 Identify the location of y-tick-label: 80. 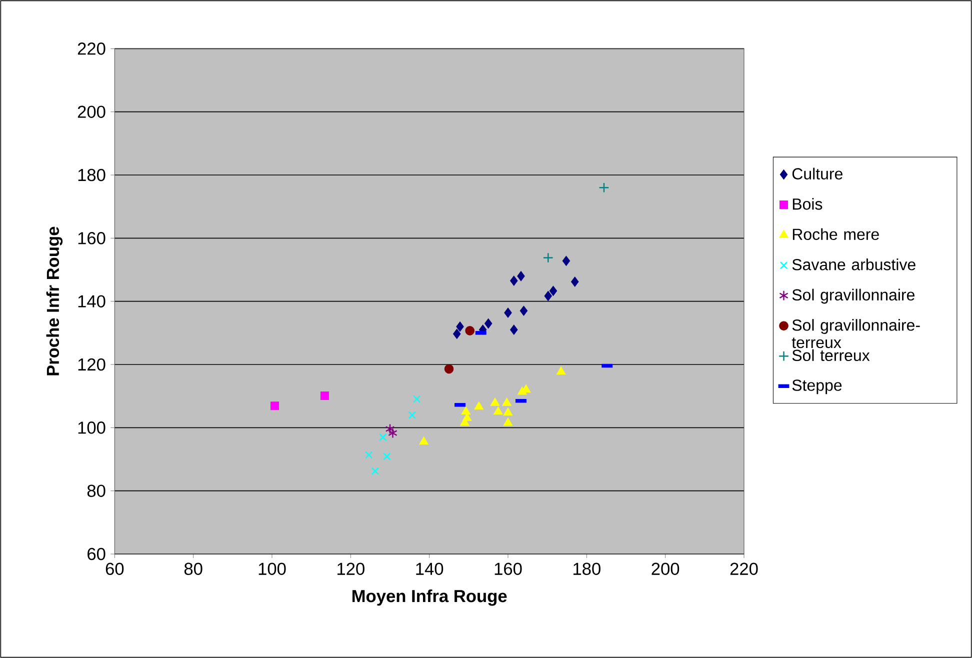
(96, 490).